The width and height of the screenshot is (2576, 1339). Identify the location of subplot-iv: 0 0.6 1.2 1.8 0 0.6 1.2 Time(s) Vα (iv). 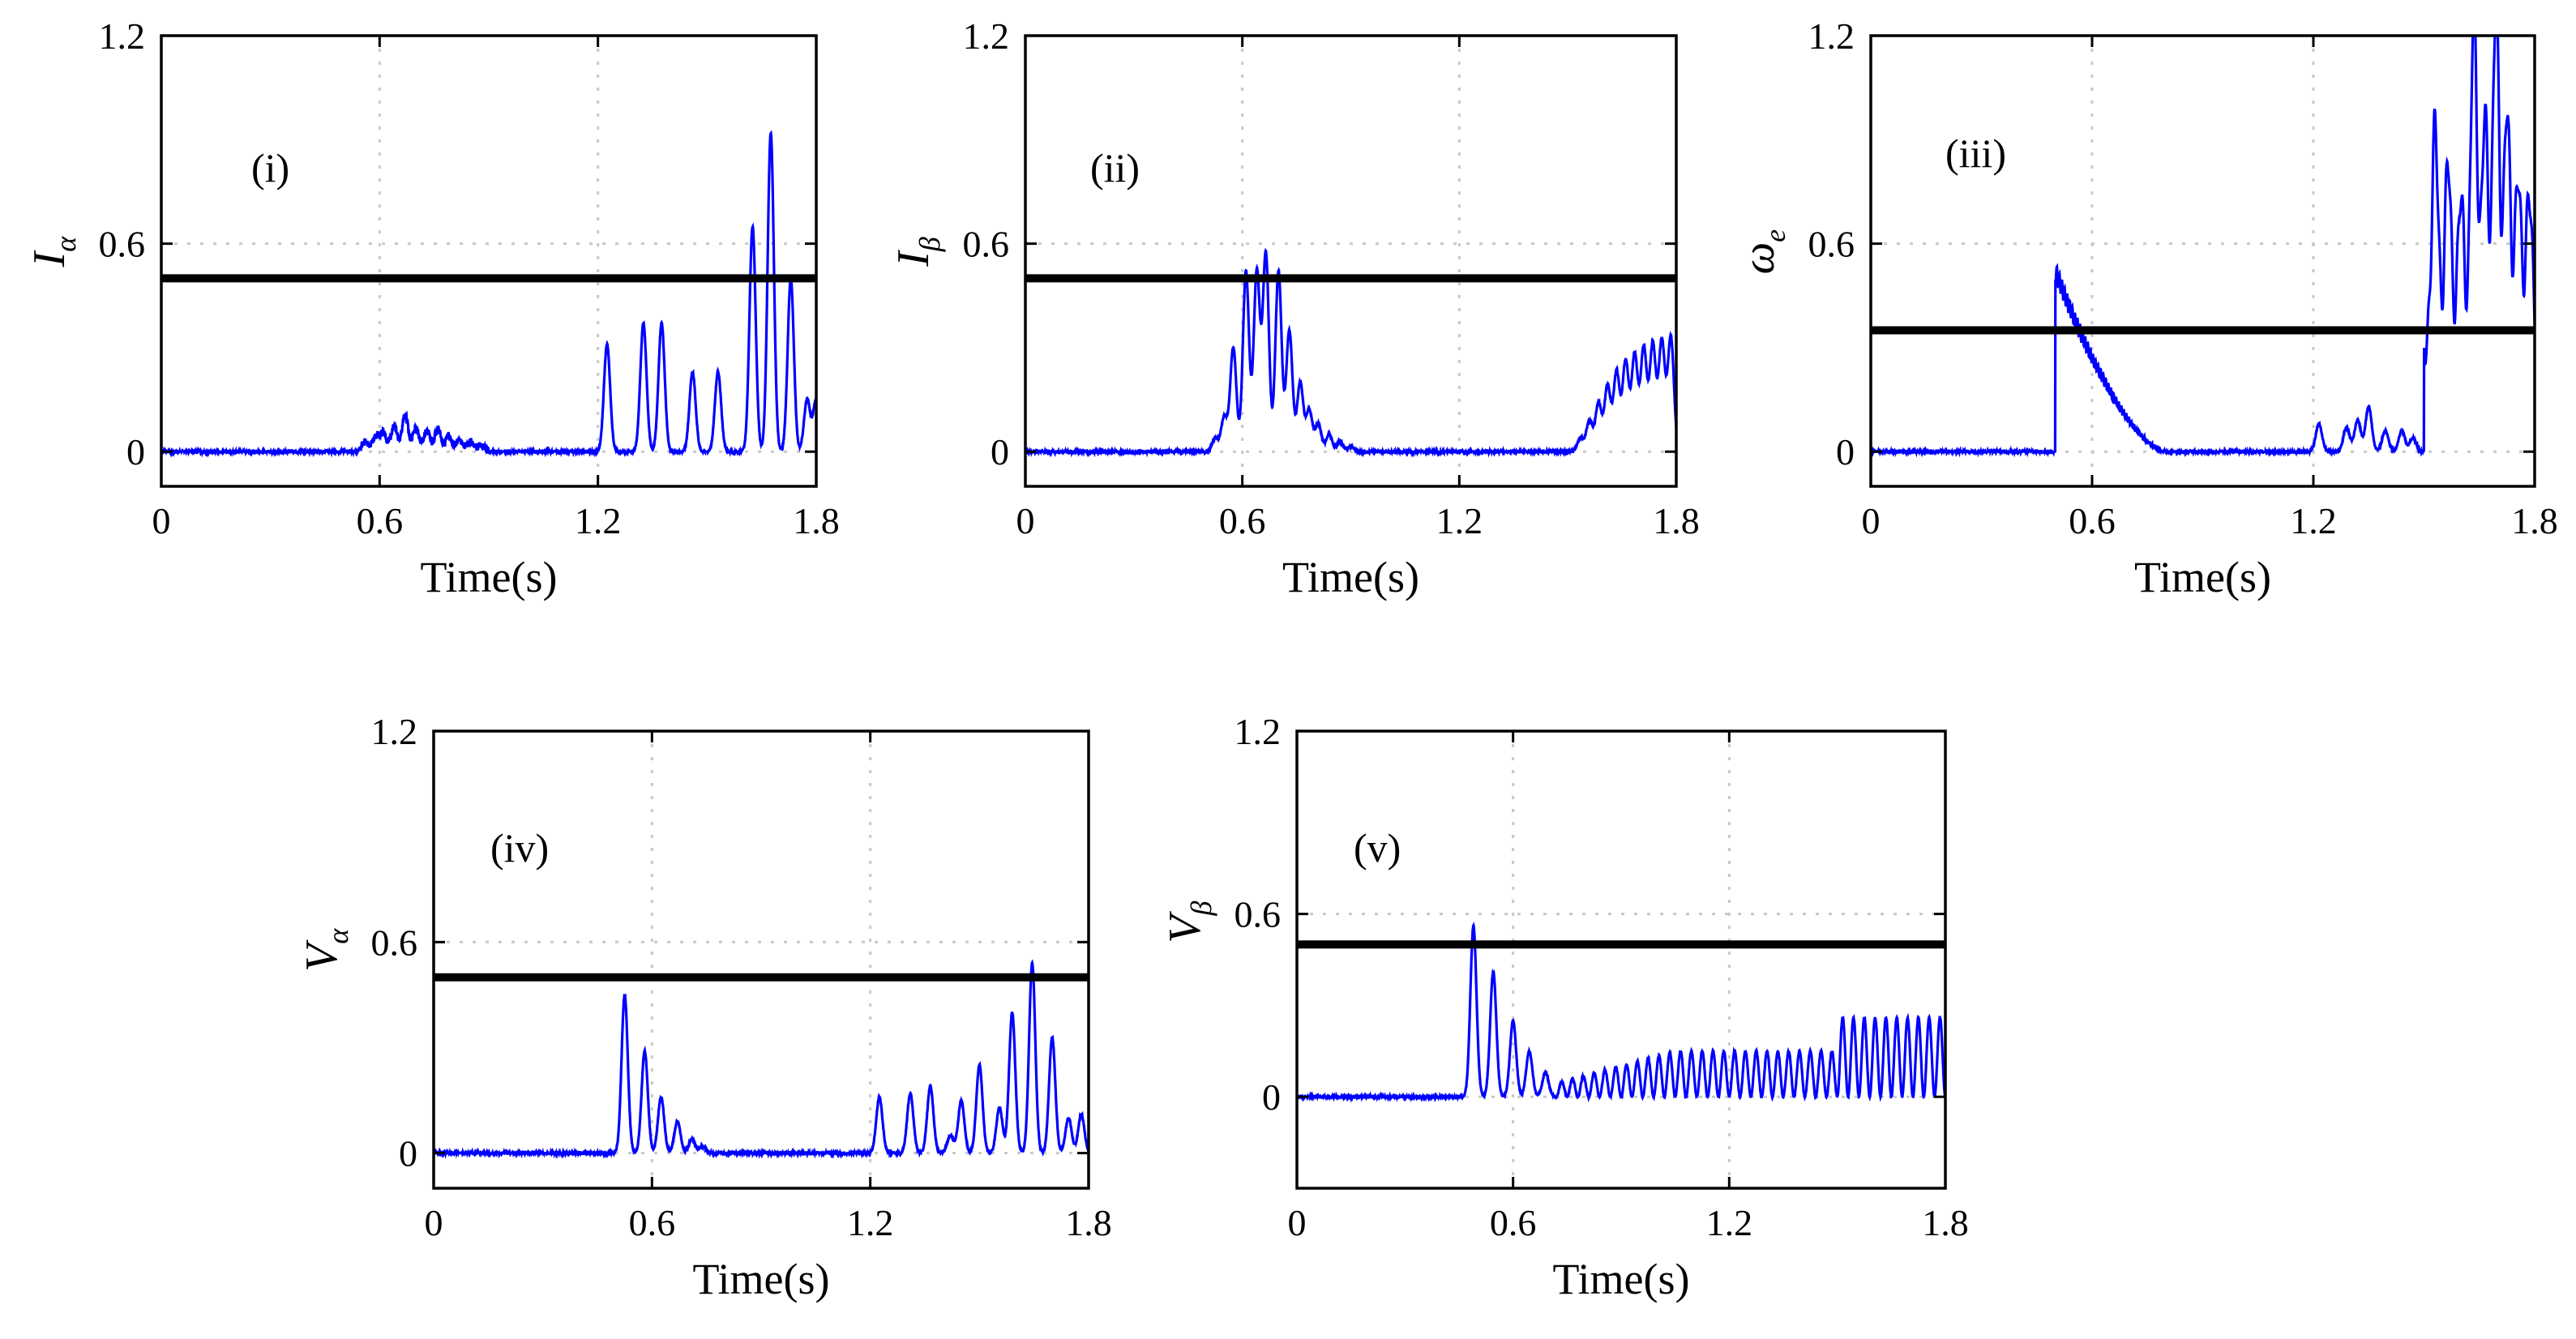
(704, 1007).